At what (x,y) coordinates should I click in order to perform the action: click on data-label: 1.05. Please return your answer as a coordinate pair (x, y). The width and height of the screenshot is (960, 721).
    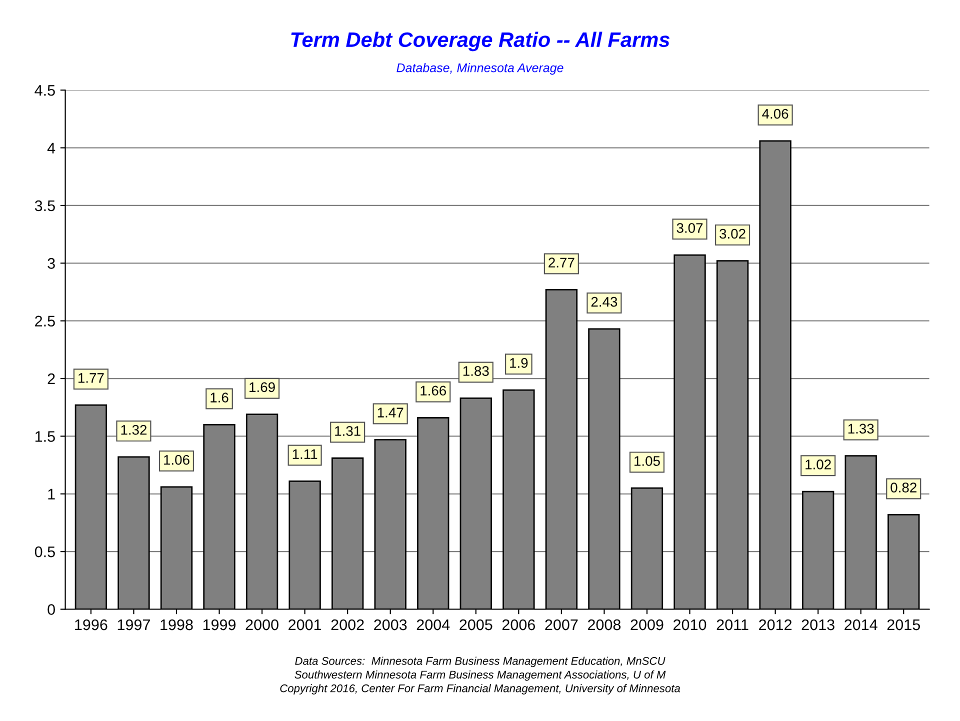
    Looking at the image, I should click on (647, 461).